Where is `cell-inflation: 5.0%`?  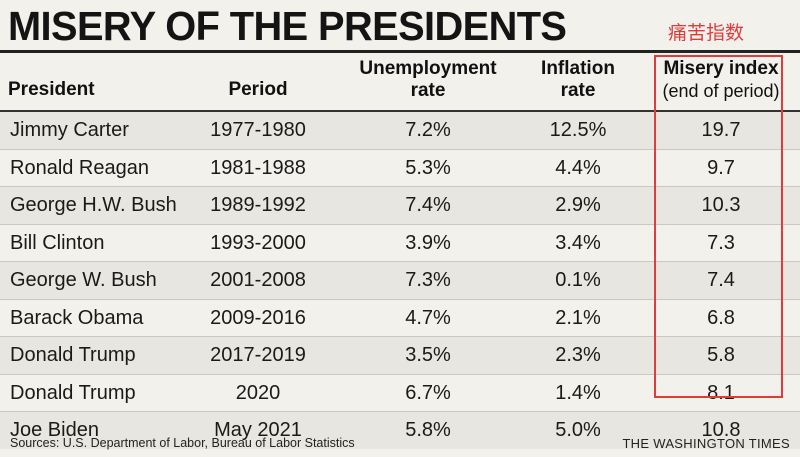 cell-inflation: 5.0% is located at coordinates (578, 430).